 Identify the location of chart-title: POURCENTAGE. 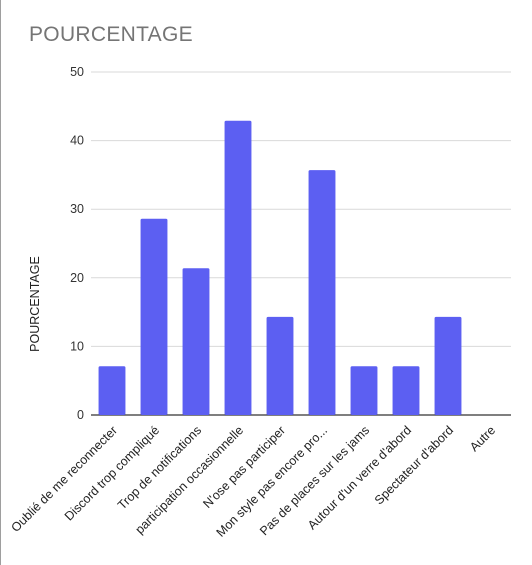
(111, 34).